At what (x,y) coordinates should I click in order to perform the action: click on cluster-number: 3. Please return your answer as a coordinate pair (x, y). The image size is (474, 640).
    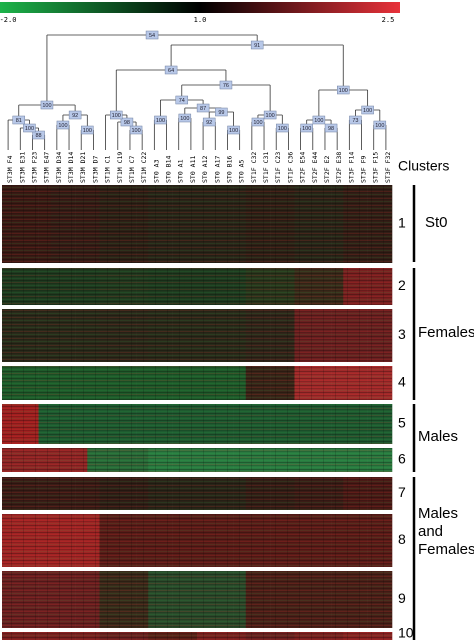
    Looking at the image, I should click on (402, 334).